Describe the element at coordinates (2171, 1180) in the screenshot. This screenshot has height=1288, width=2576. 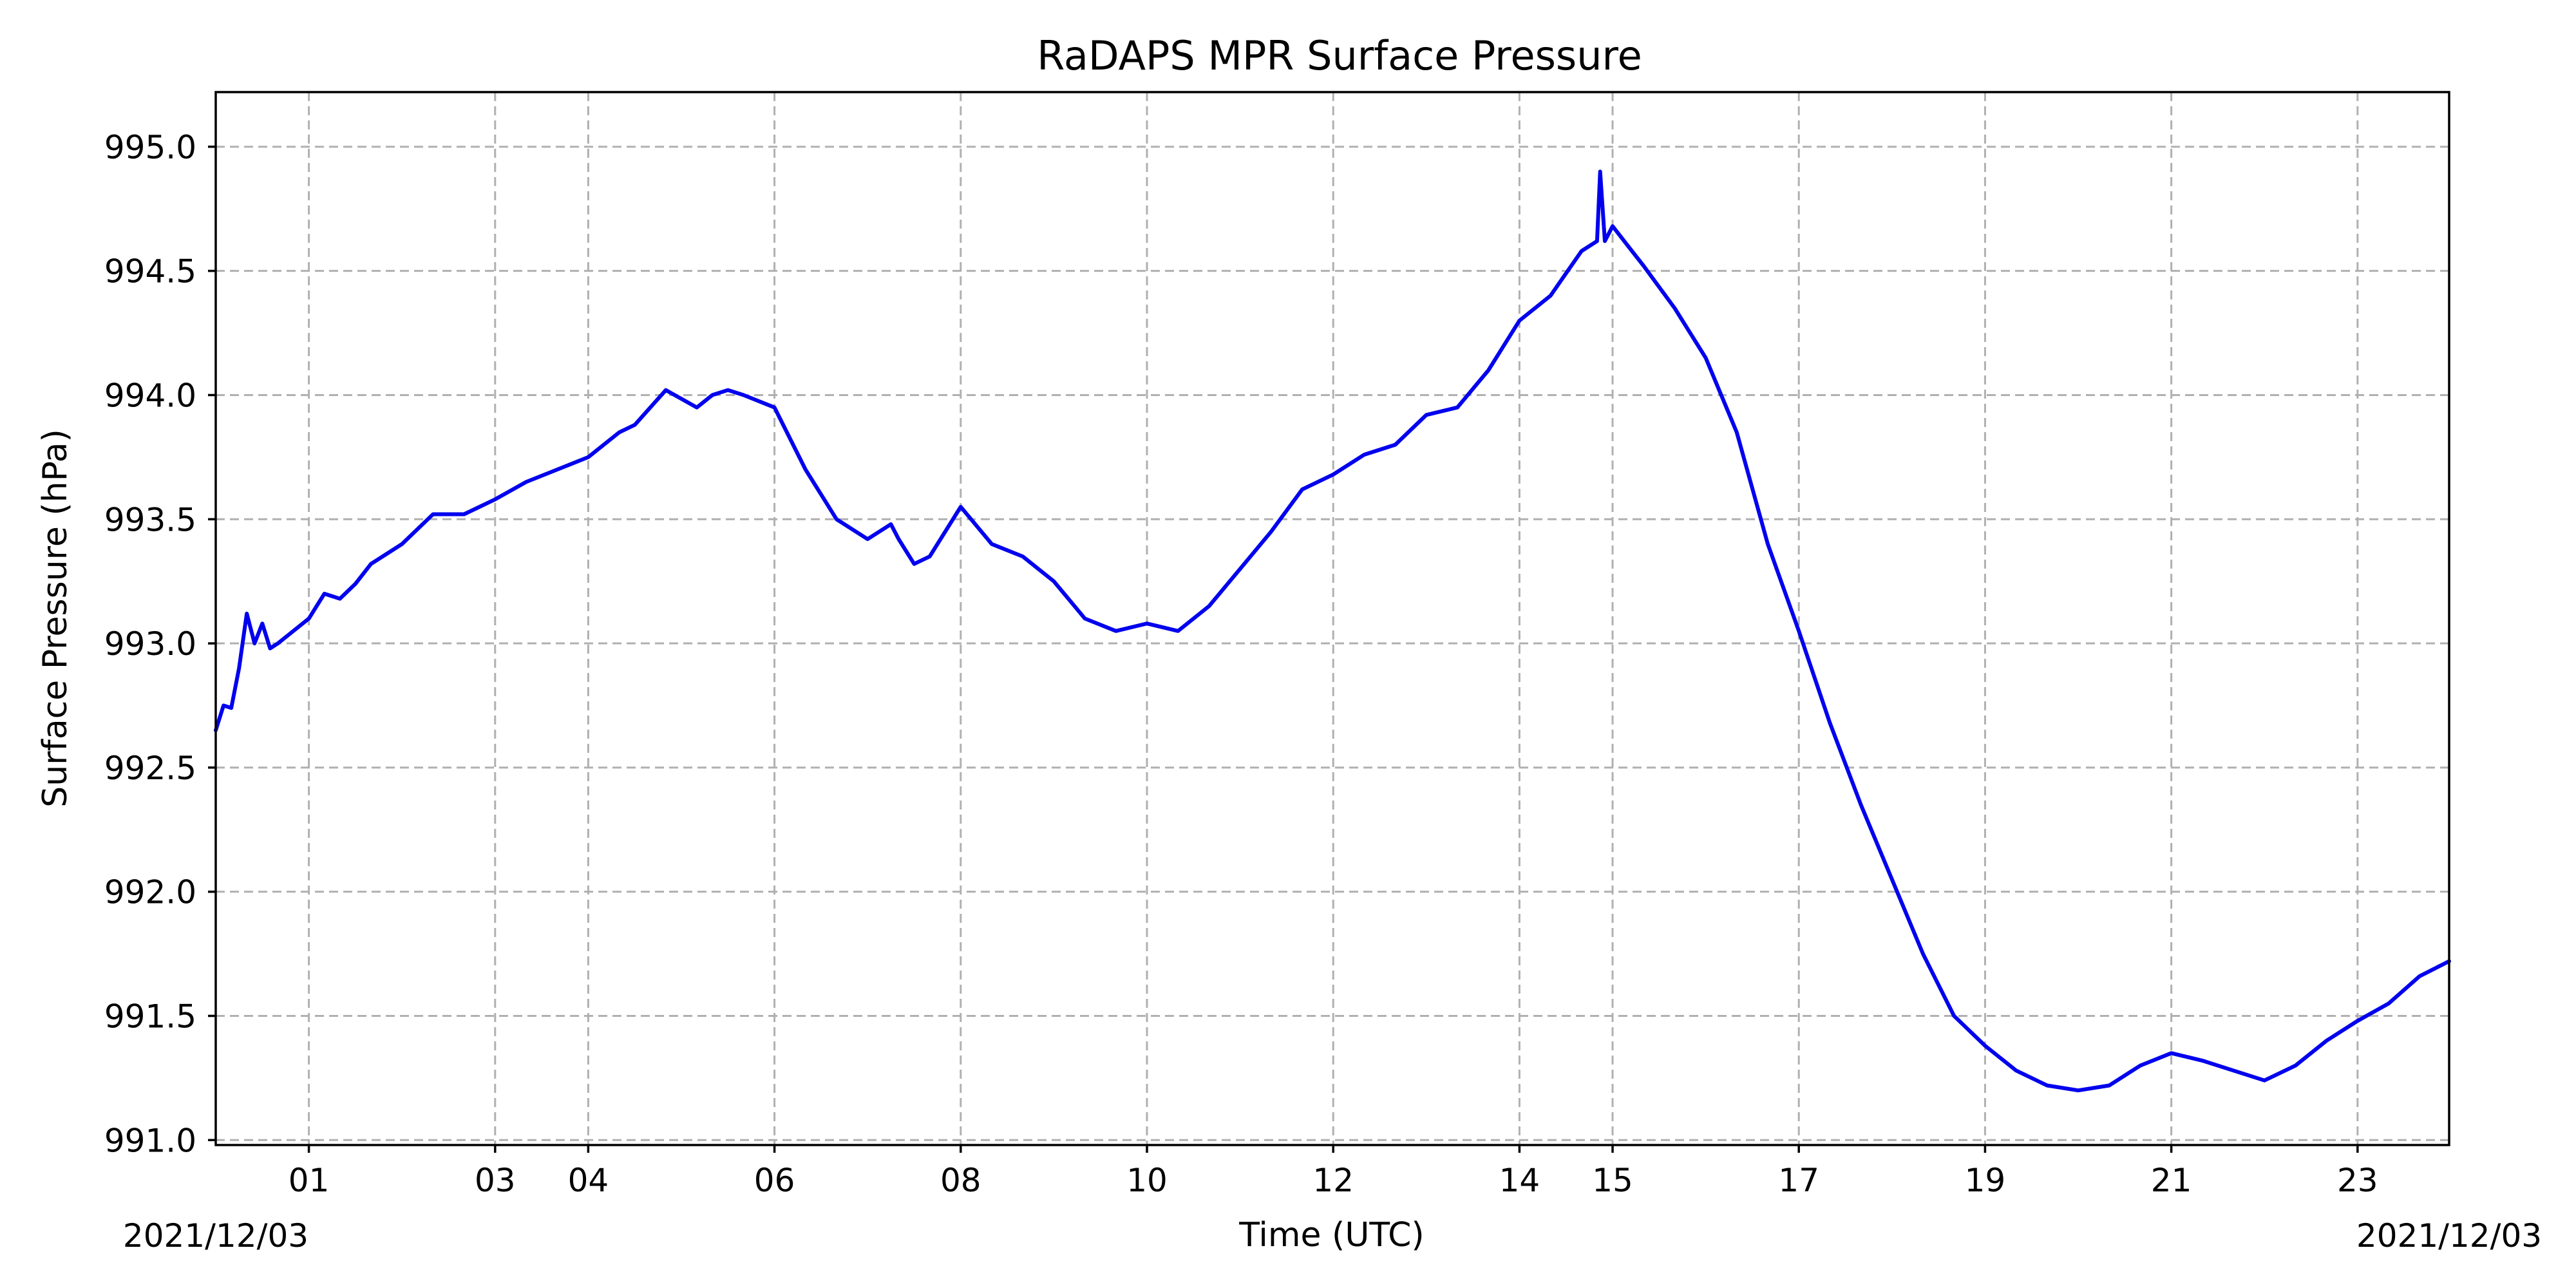
I see `x-tick-label: 21` at that location.